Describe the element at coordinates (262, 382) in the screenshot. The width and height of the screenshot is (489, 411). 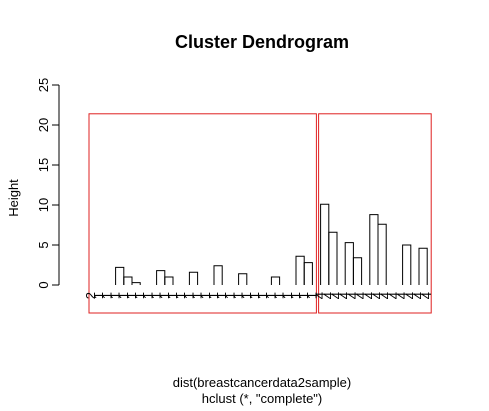
I see `x-axis-label-line1: dist(breastcancerdata2sample)` at that location.